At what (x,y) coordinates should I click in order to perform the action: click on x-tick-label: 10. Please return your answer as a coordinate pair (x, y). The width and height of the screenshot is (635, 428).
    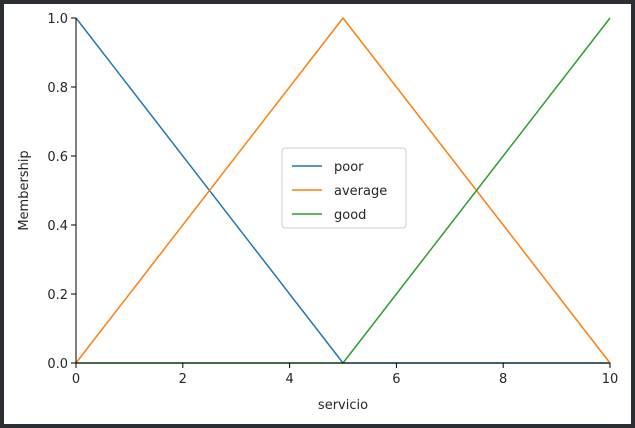
    Looking at the image, I should click on (610, 379).